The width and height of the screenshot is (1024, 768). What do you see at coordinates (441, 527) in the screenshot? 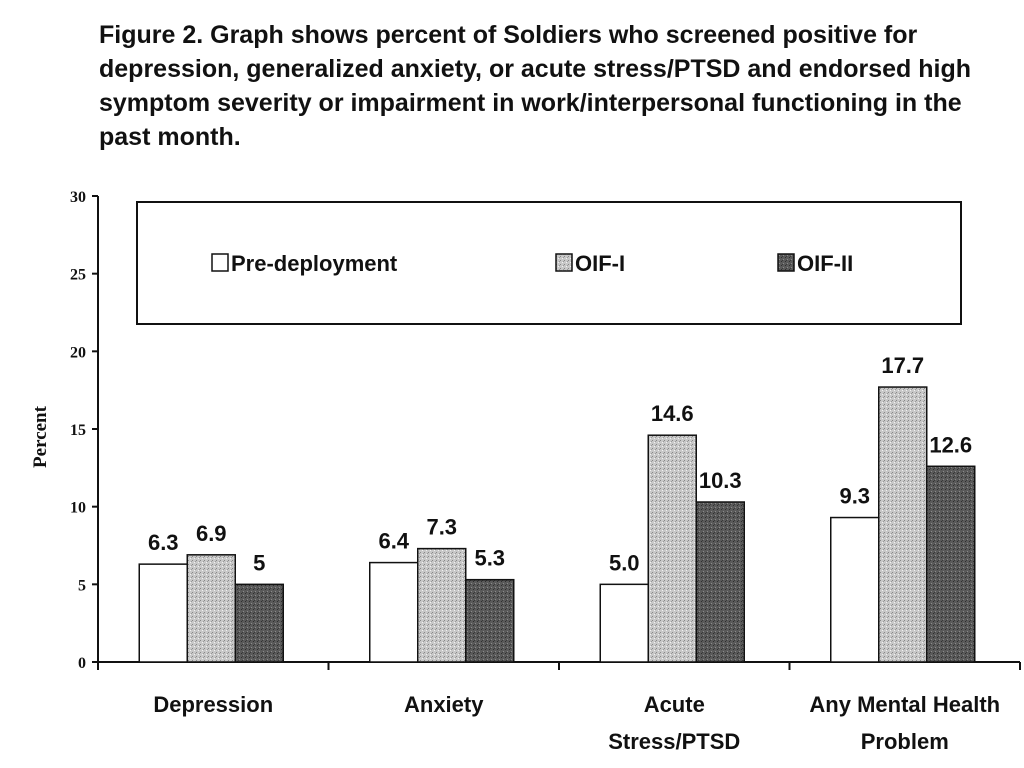
I see `data-label: 7.3` at bounding box center [441, 527].